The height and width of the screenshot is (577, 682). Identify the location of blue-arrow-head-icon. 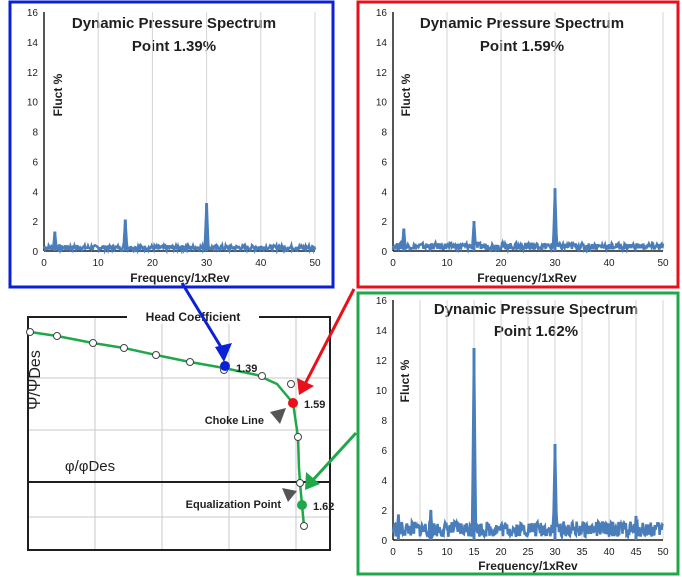
(223, 352).